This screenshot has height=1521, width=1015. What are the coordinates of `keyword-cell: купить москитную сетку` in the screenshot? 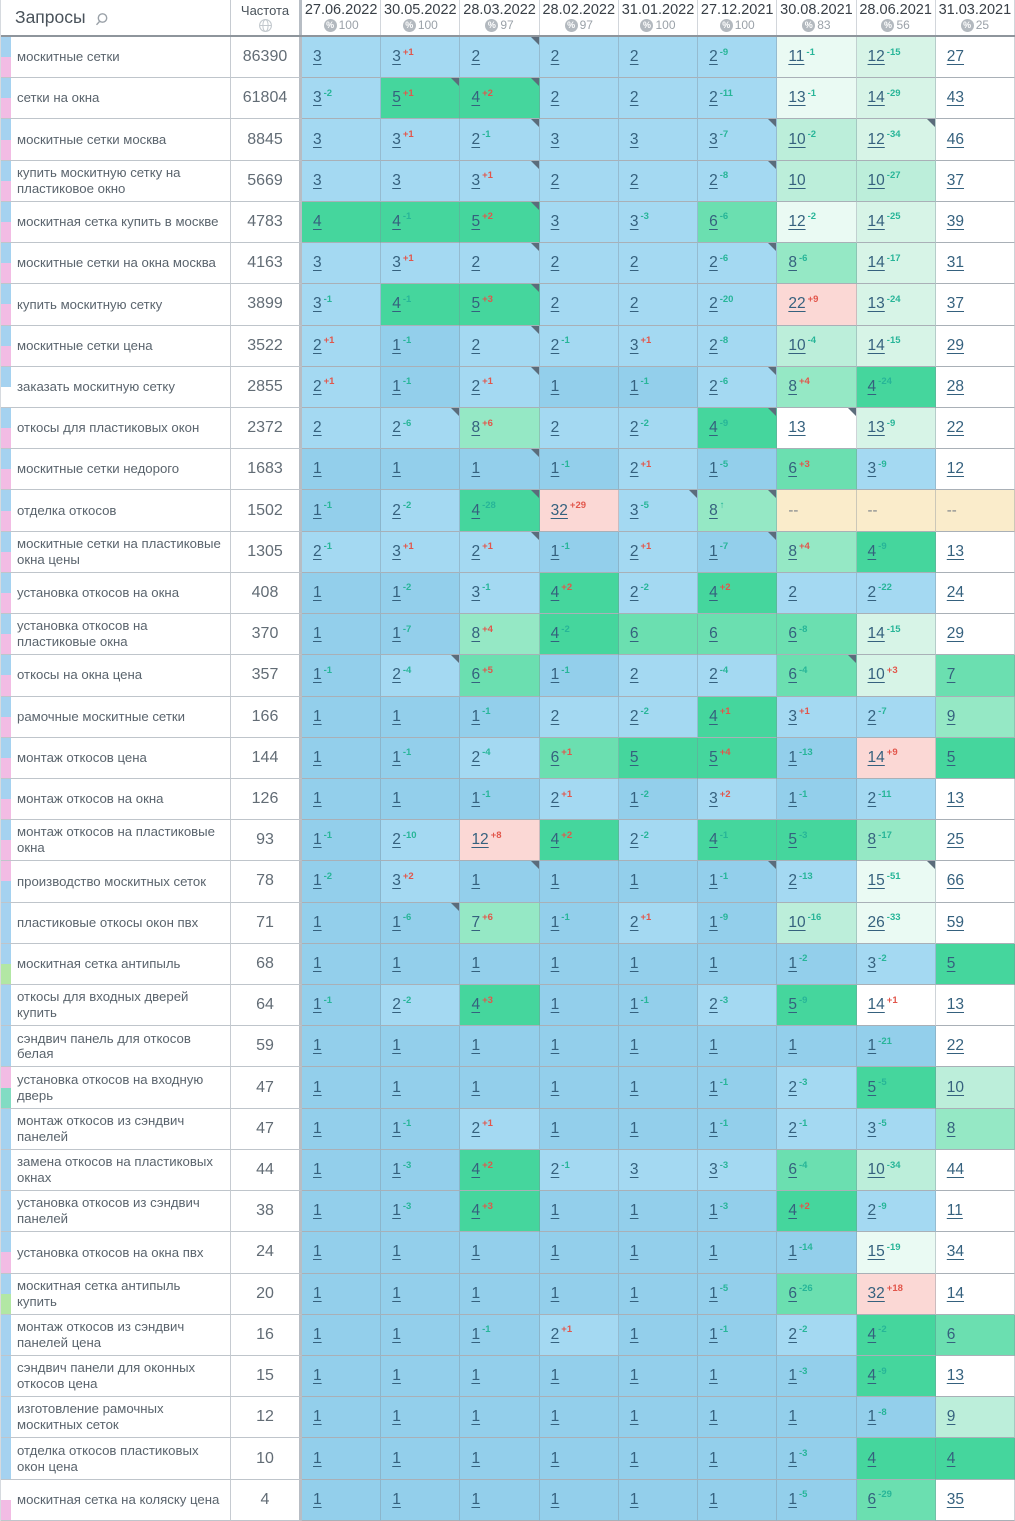 It's located at (116, 305).